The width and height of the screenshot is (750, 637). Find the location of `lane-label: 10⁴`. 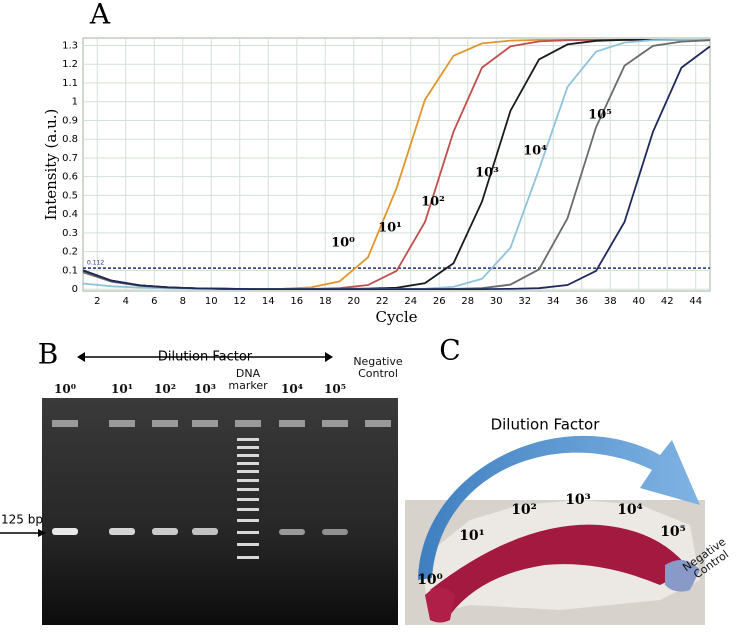

lane-label: 10⁴ is located at coordinates (292, 389).